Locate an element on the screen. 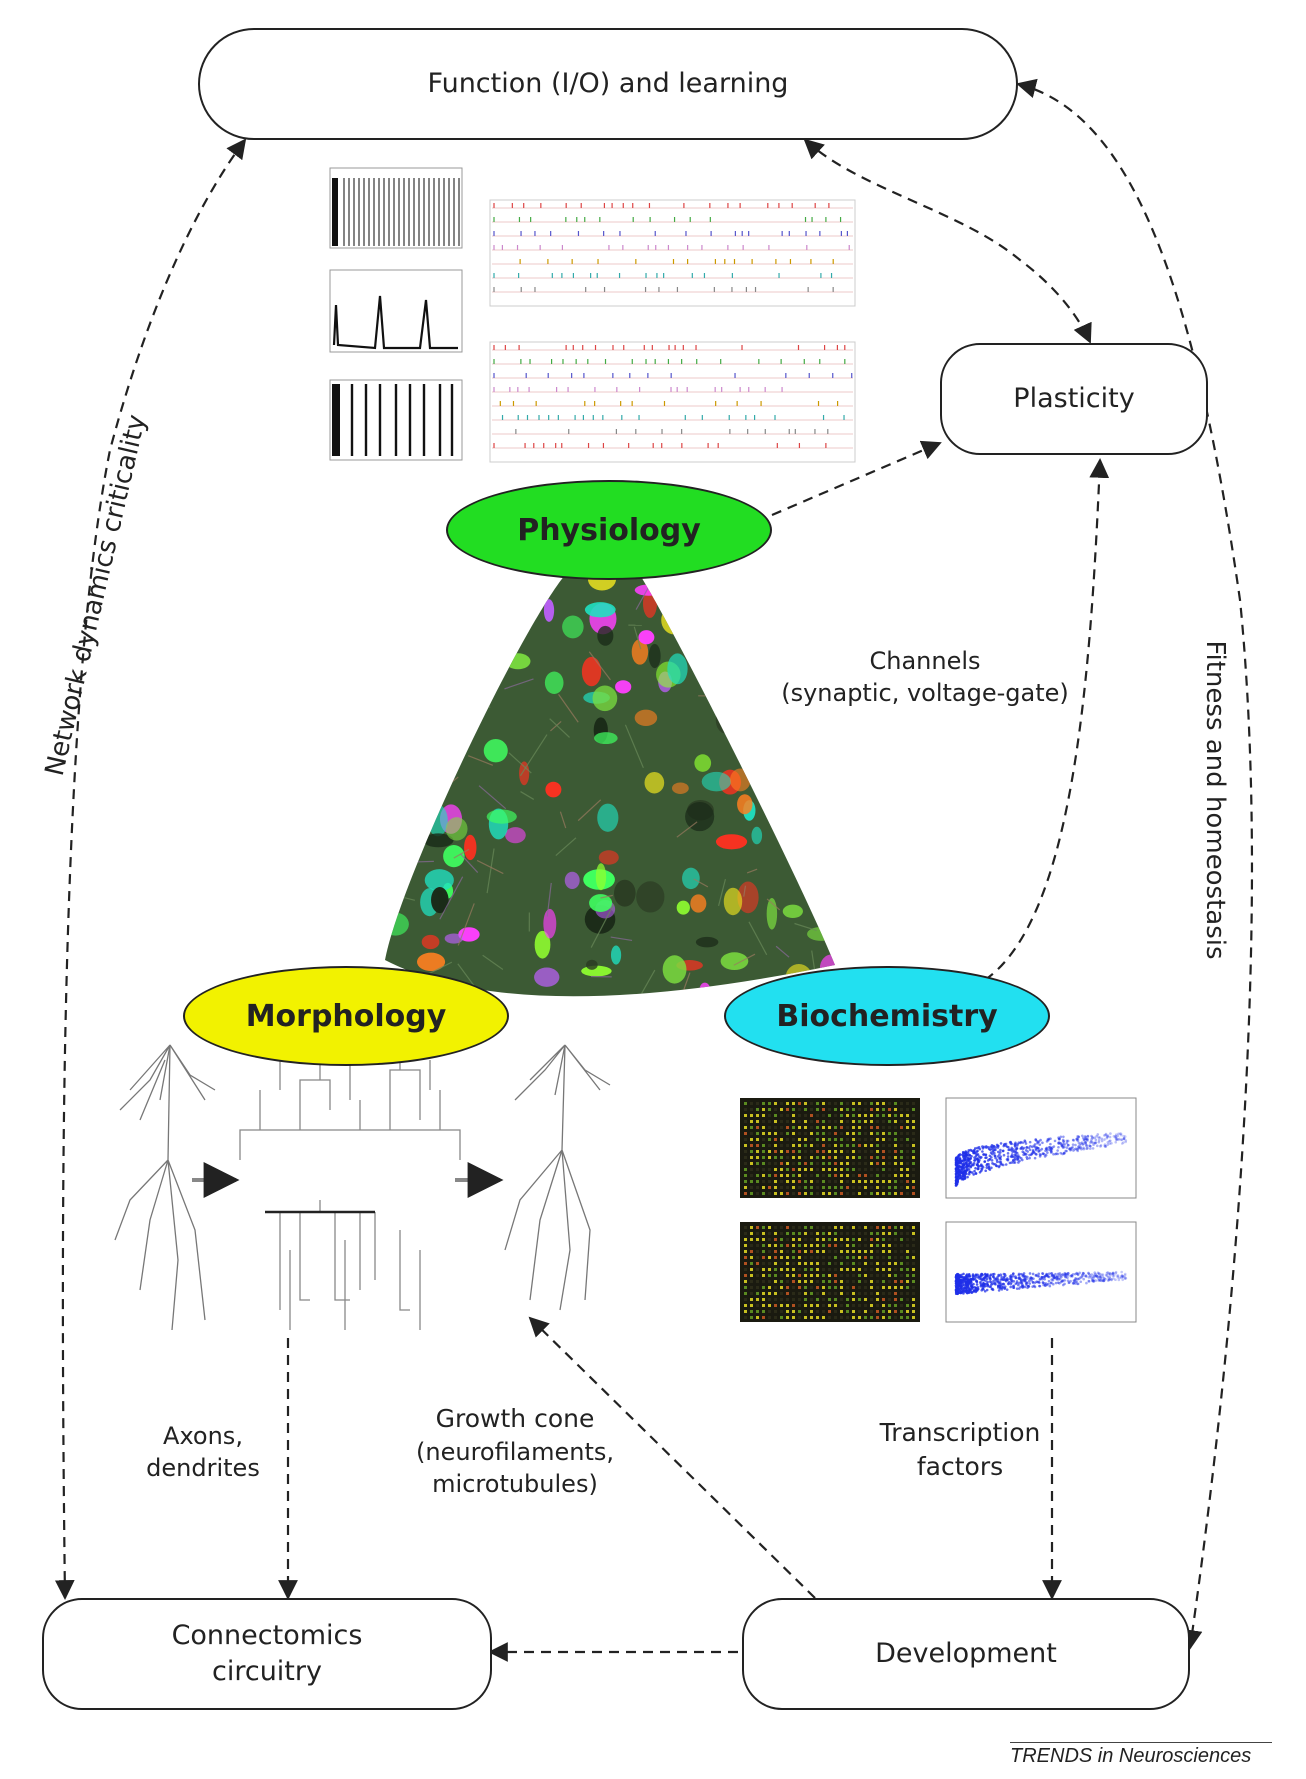 The width and height of the screenshot is (1306, 1779). axons-line2: dendrites is located at coordinates (203, 1468).